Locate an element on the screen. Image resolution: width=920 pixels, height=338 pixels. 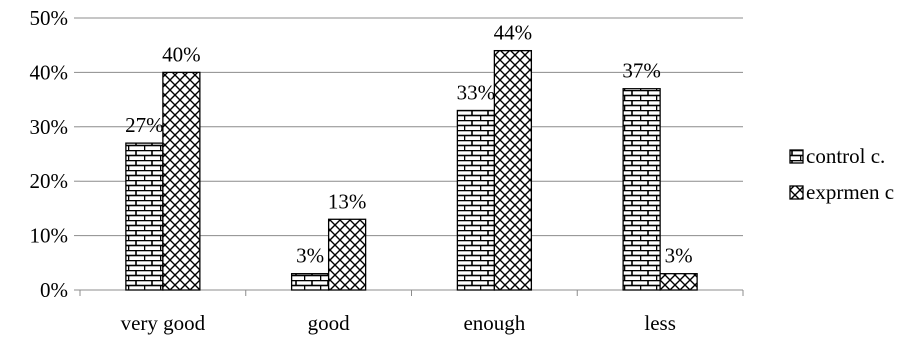
y-tick-label: 30% is located at coordinates (49, 127).